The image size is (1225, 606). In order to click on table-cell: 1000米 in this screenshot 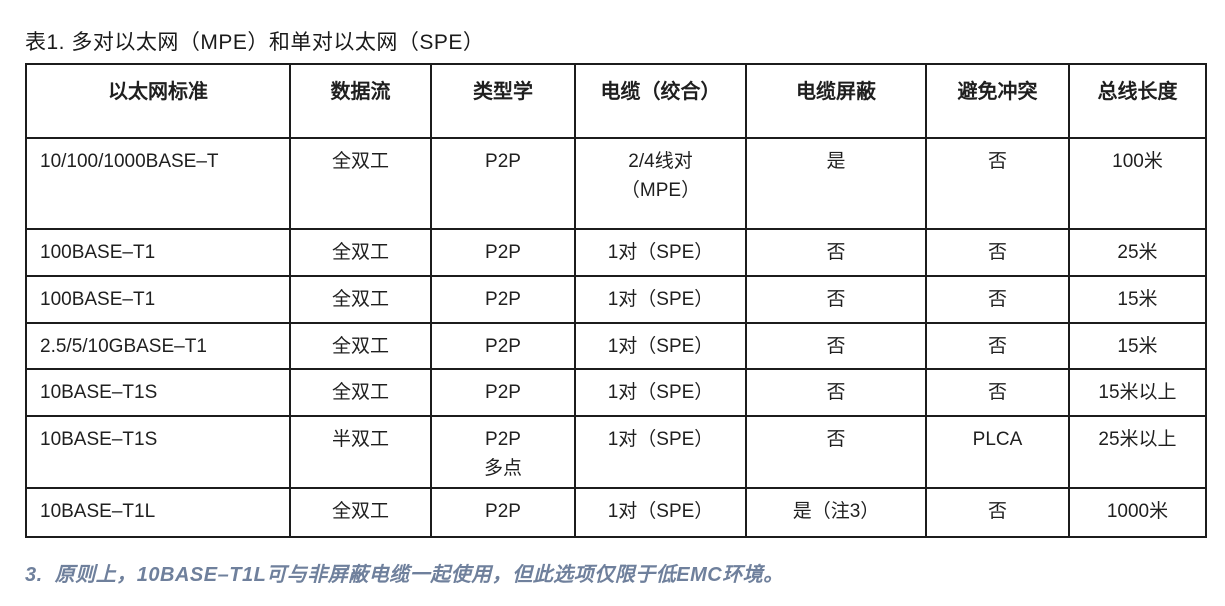, I will do `click(1137, 512)`.